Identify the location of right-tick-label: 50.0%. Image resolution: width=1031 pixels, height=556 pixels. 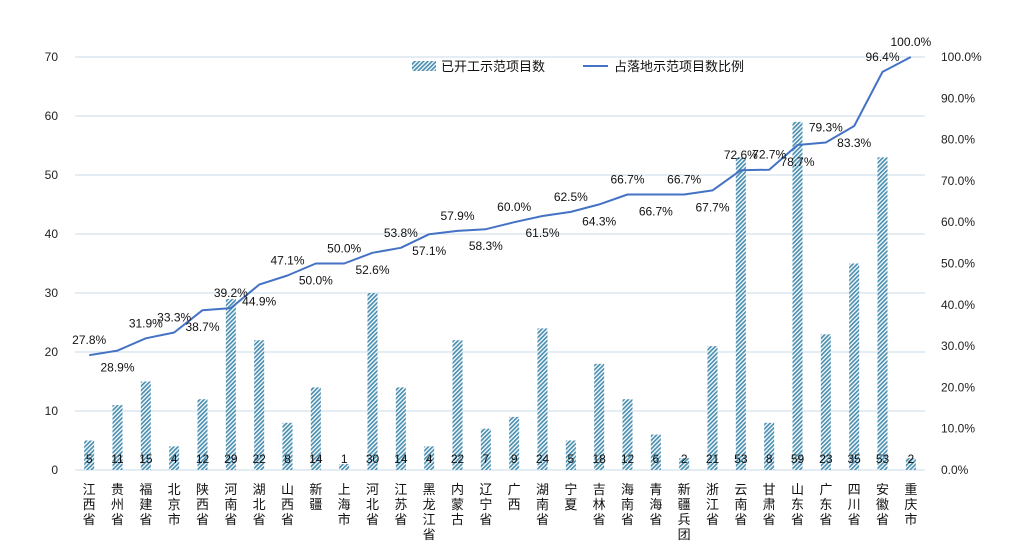
(958, 264).